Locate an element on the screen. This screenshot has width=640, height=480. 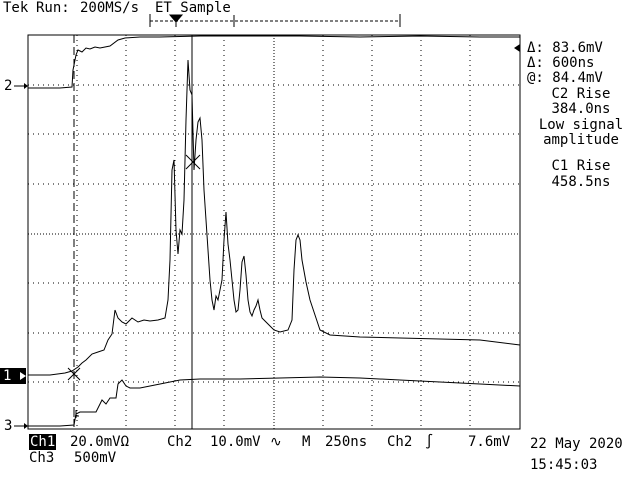
time: 15:45:03 is located at coordinates (564, 465).